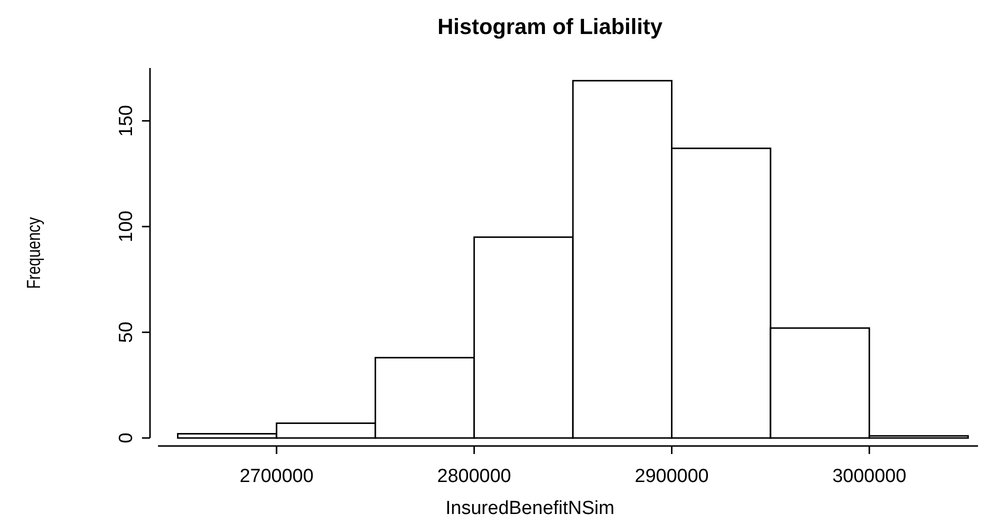  Describe the element at coordinates (869, 476) in the screenshot. I see `x-tick-label: 3000000` at that location.